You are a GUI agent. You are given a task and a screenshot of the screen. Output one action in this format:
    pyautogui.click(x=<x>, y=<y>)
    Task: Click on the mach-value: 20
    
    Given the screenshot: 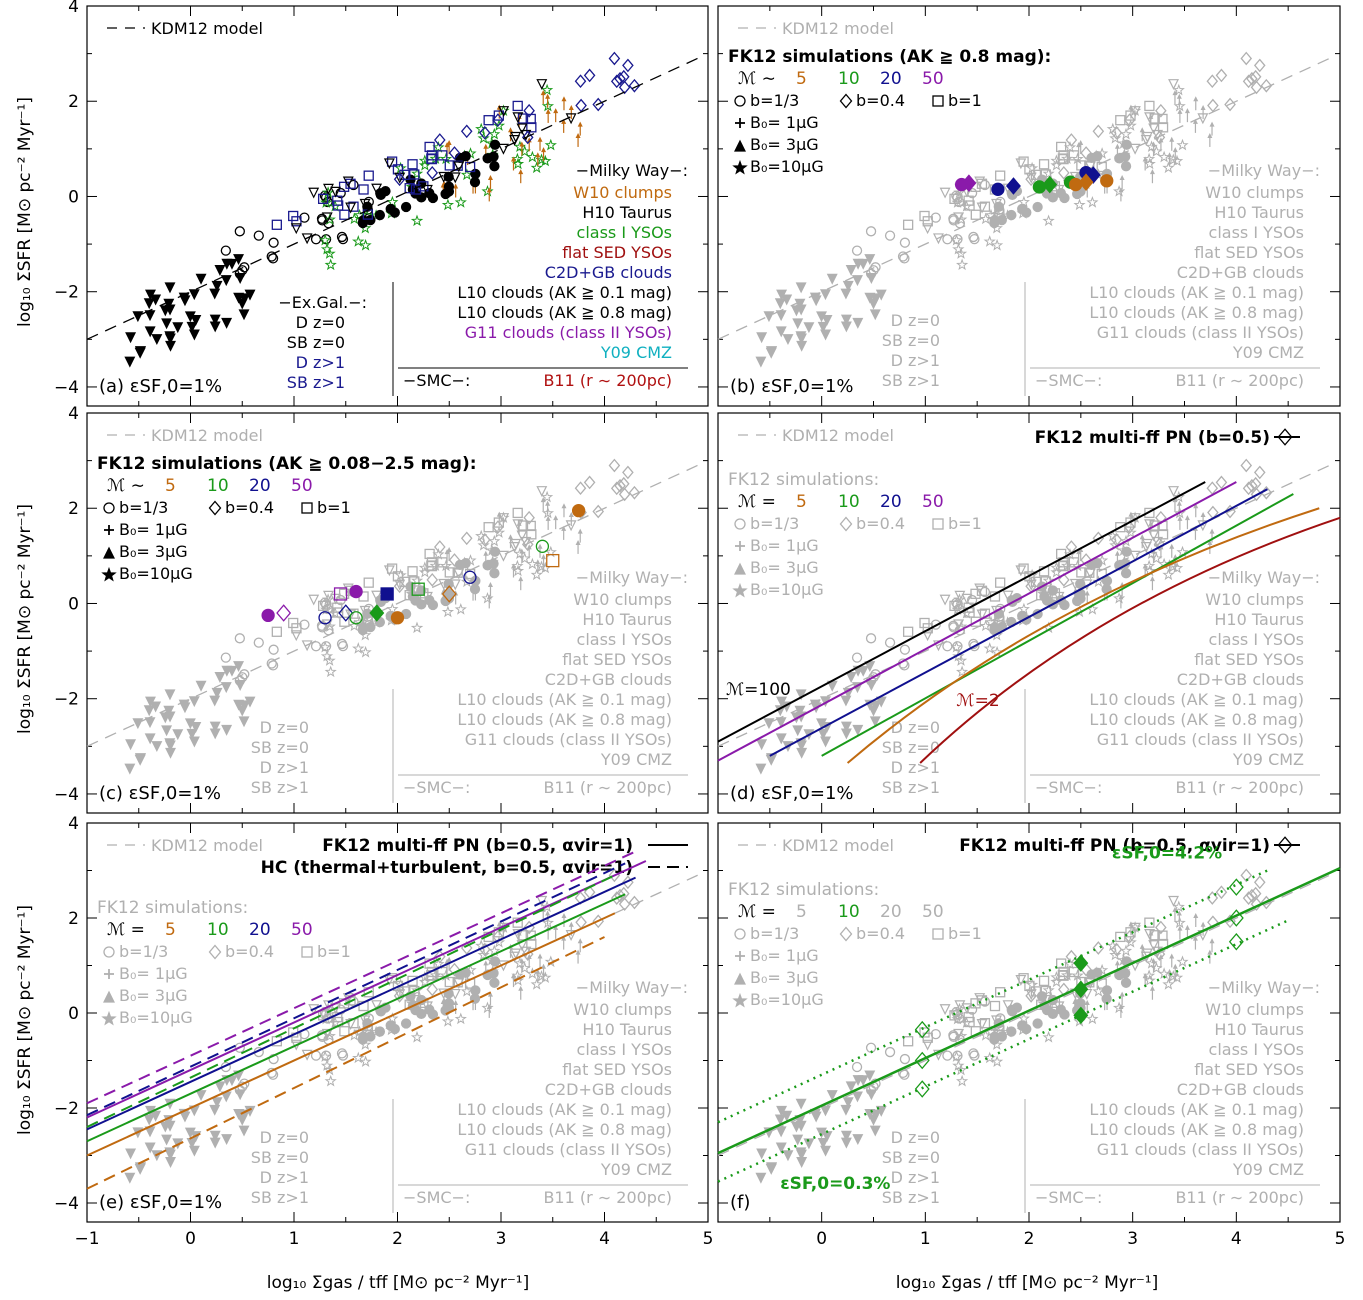 What is the action you would take?
    pyautogui.click(x=891, y=79)
    